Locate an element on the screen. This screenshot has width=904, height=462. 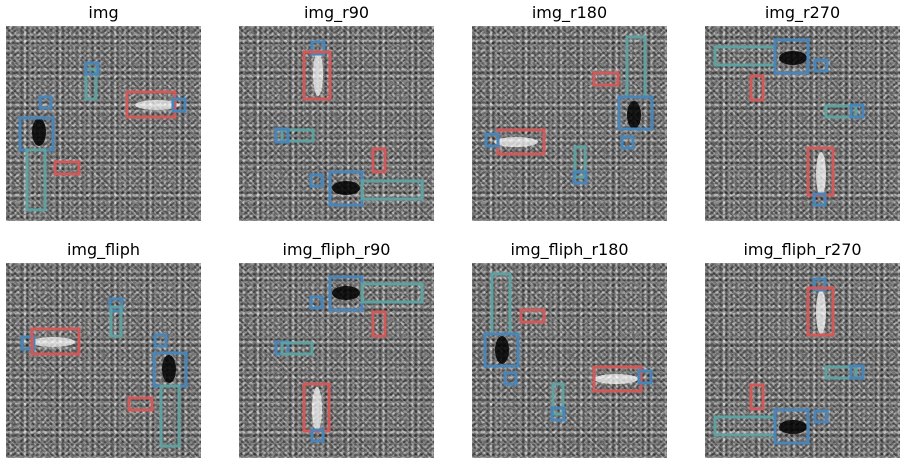
panel-title: img_fliph_r270 is located at coordinates (802, 249).